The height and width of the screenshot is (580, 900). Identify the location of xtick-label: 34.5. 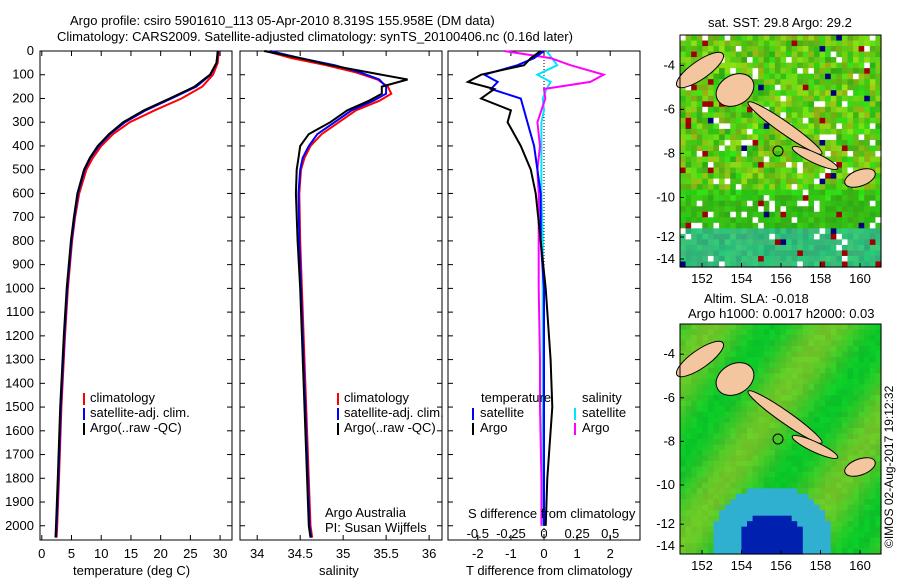
(300, 553).